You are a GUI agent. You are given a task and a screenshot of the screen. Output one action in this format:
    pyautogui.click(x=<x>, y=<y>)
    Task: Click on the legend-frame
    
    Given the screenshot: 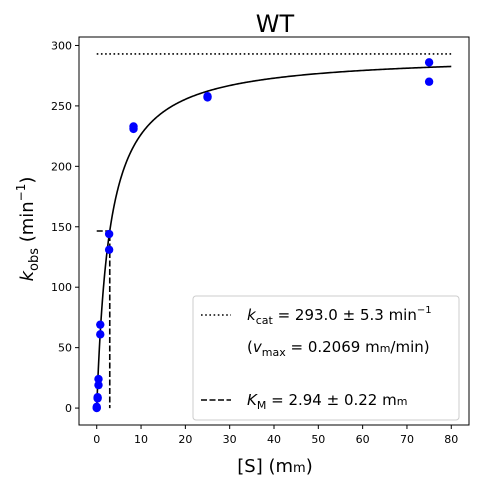 What is the action you would take?
    pyautogui.click(x=326, y=358)
    